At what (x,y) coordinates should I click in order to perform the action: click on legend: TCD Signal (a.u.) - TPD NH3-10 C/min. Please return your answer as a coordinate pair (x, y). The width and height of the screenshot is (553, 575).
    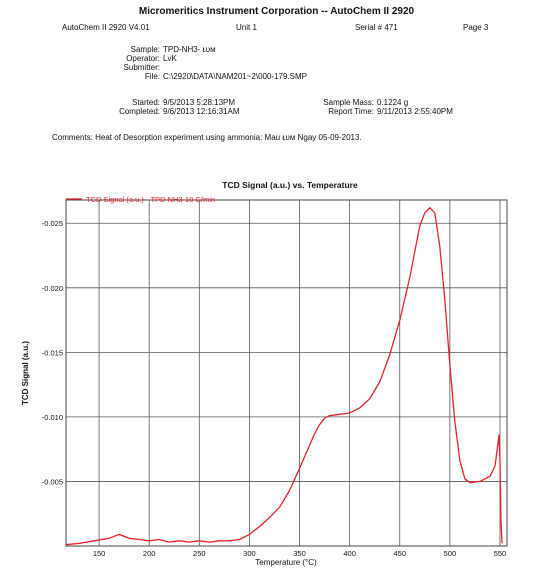
    Looking at the image, I should click on (140, 199).